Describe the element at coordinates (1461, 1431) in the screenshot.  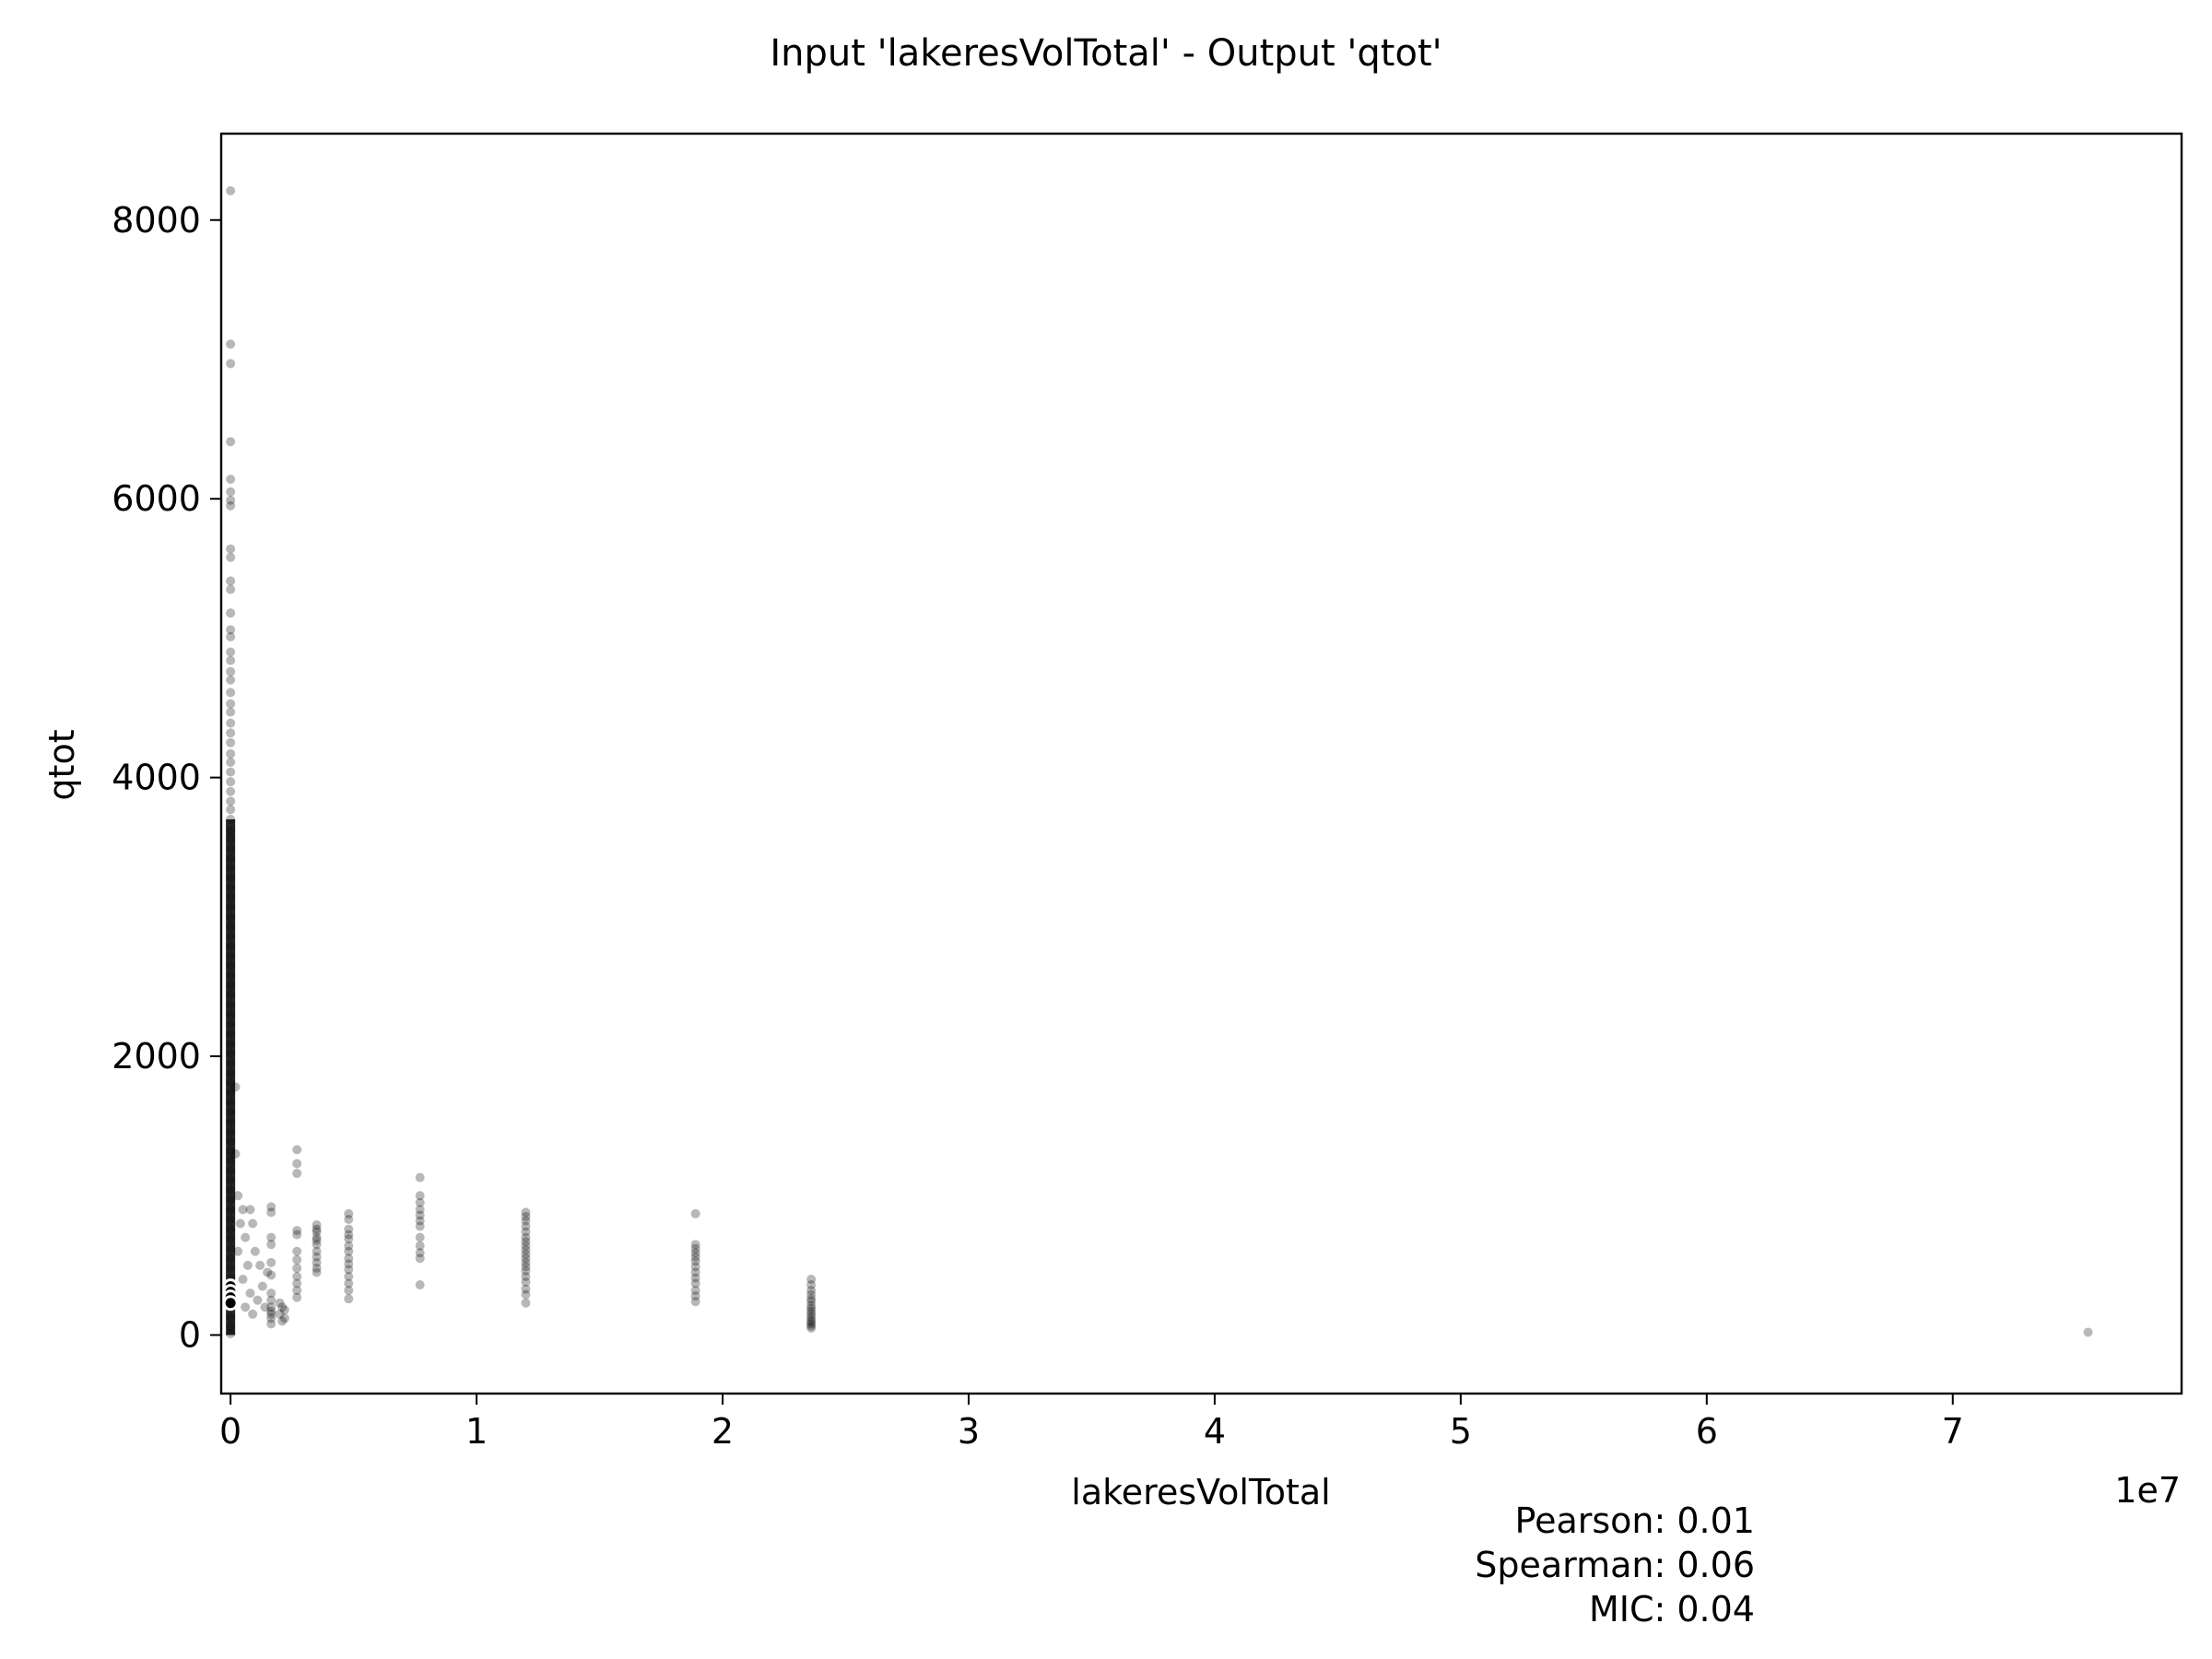
I see `x-tick-label: 5` at that location.